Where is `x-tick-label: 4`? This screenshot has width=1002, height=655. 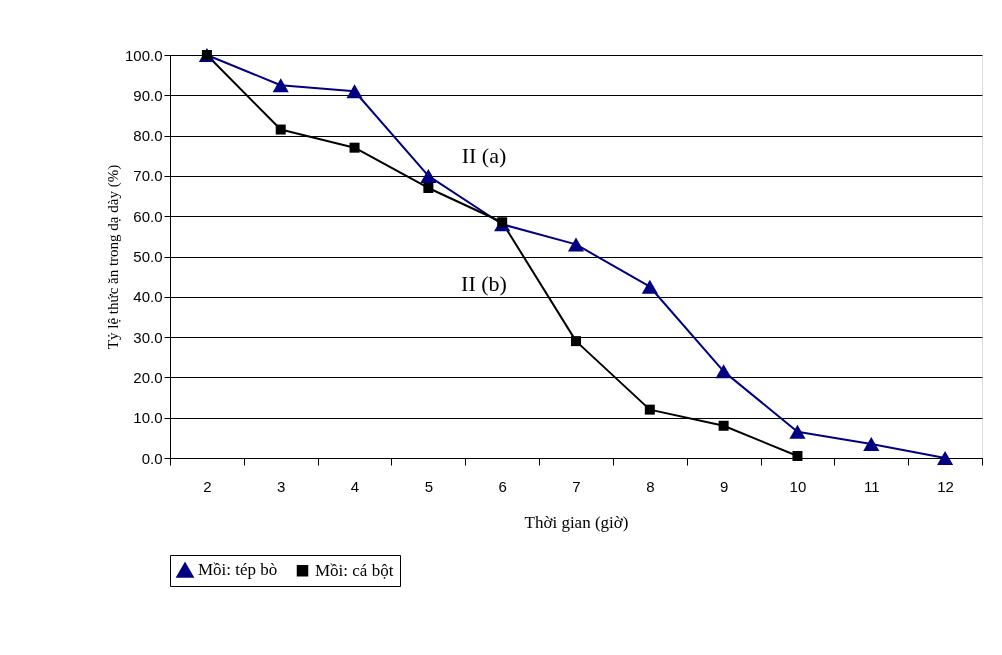
x-tick-label: 4 is located at coordinates (355, 486).